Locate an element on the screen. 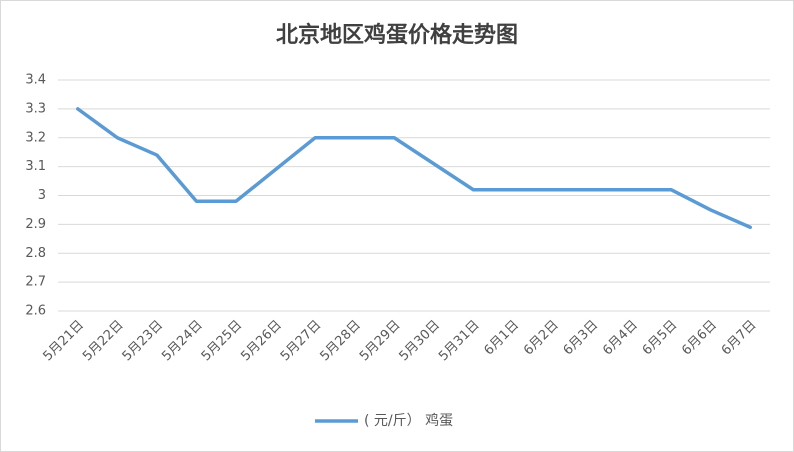  legend-label: ( 元/斤） 鸡蛋 is located at coordinates (408, 420).